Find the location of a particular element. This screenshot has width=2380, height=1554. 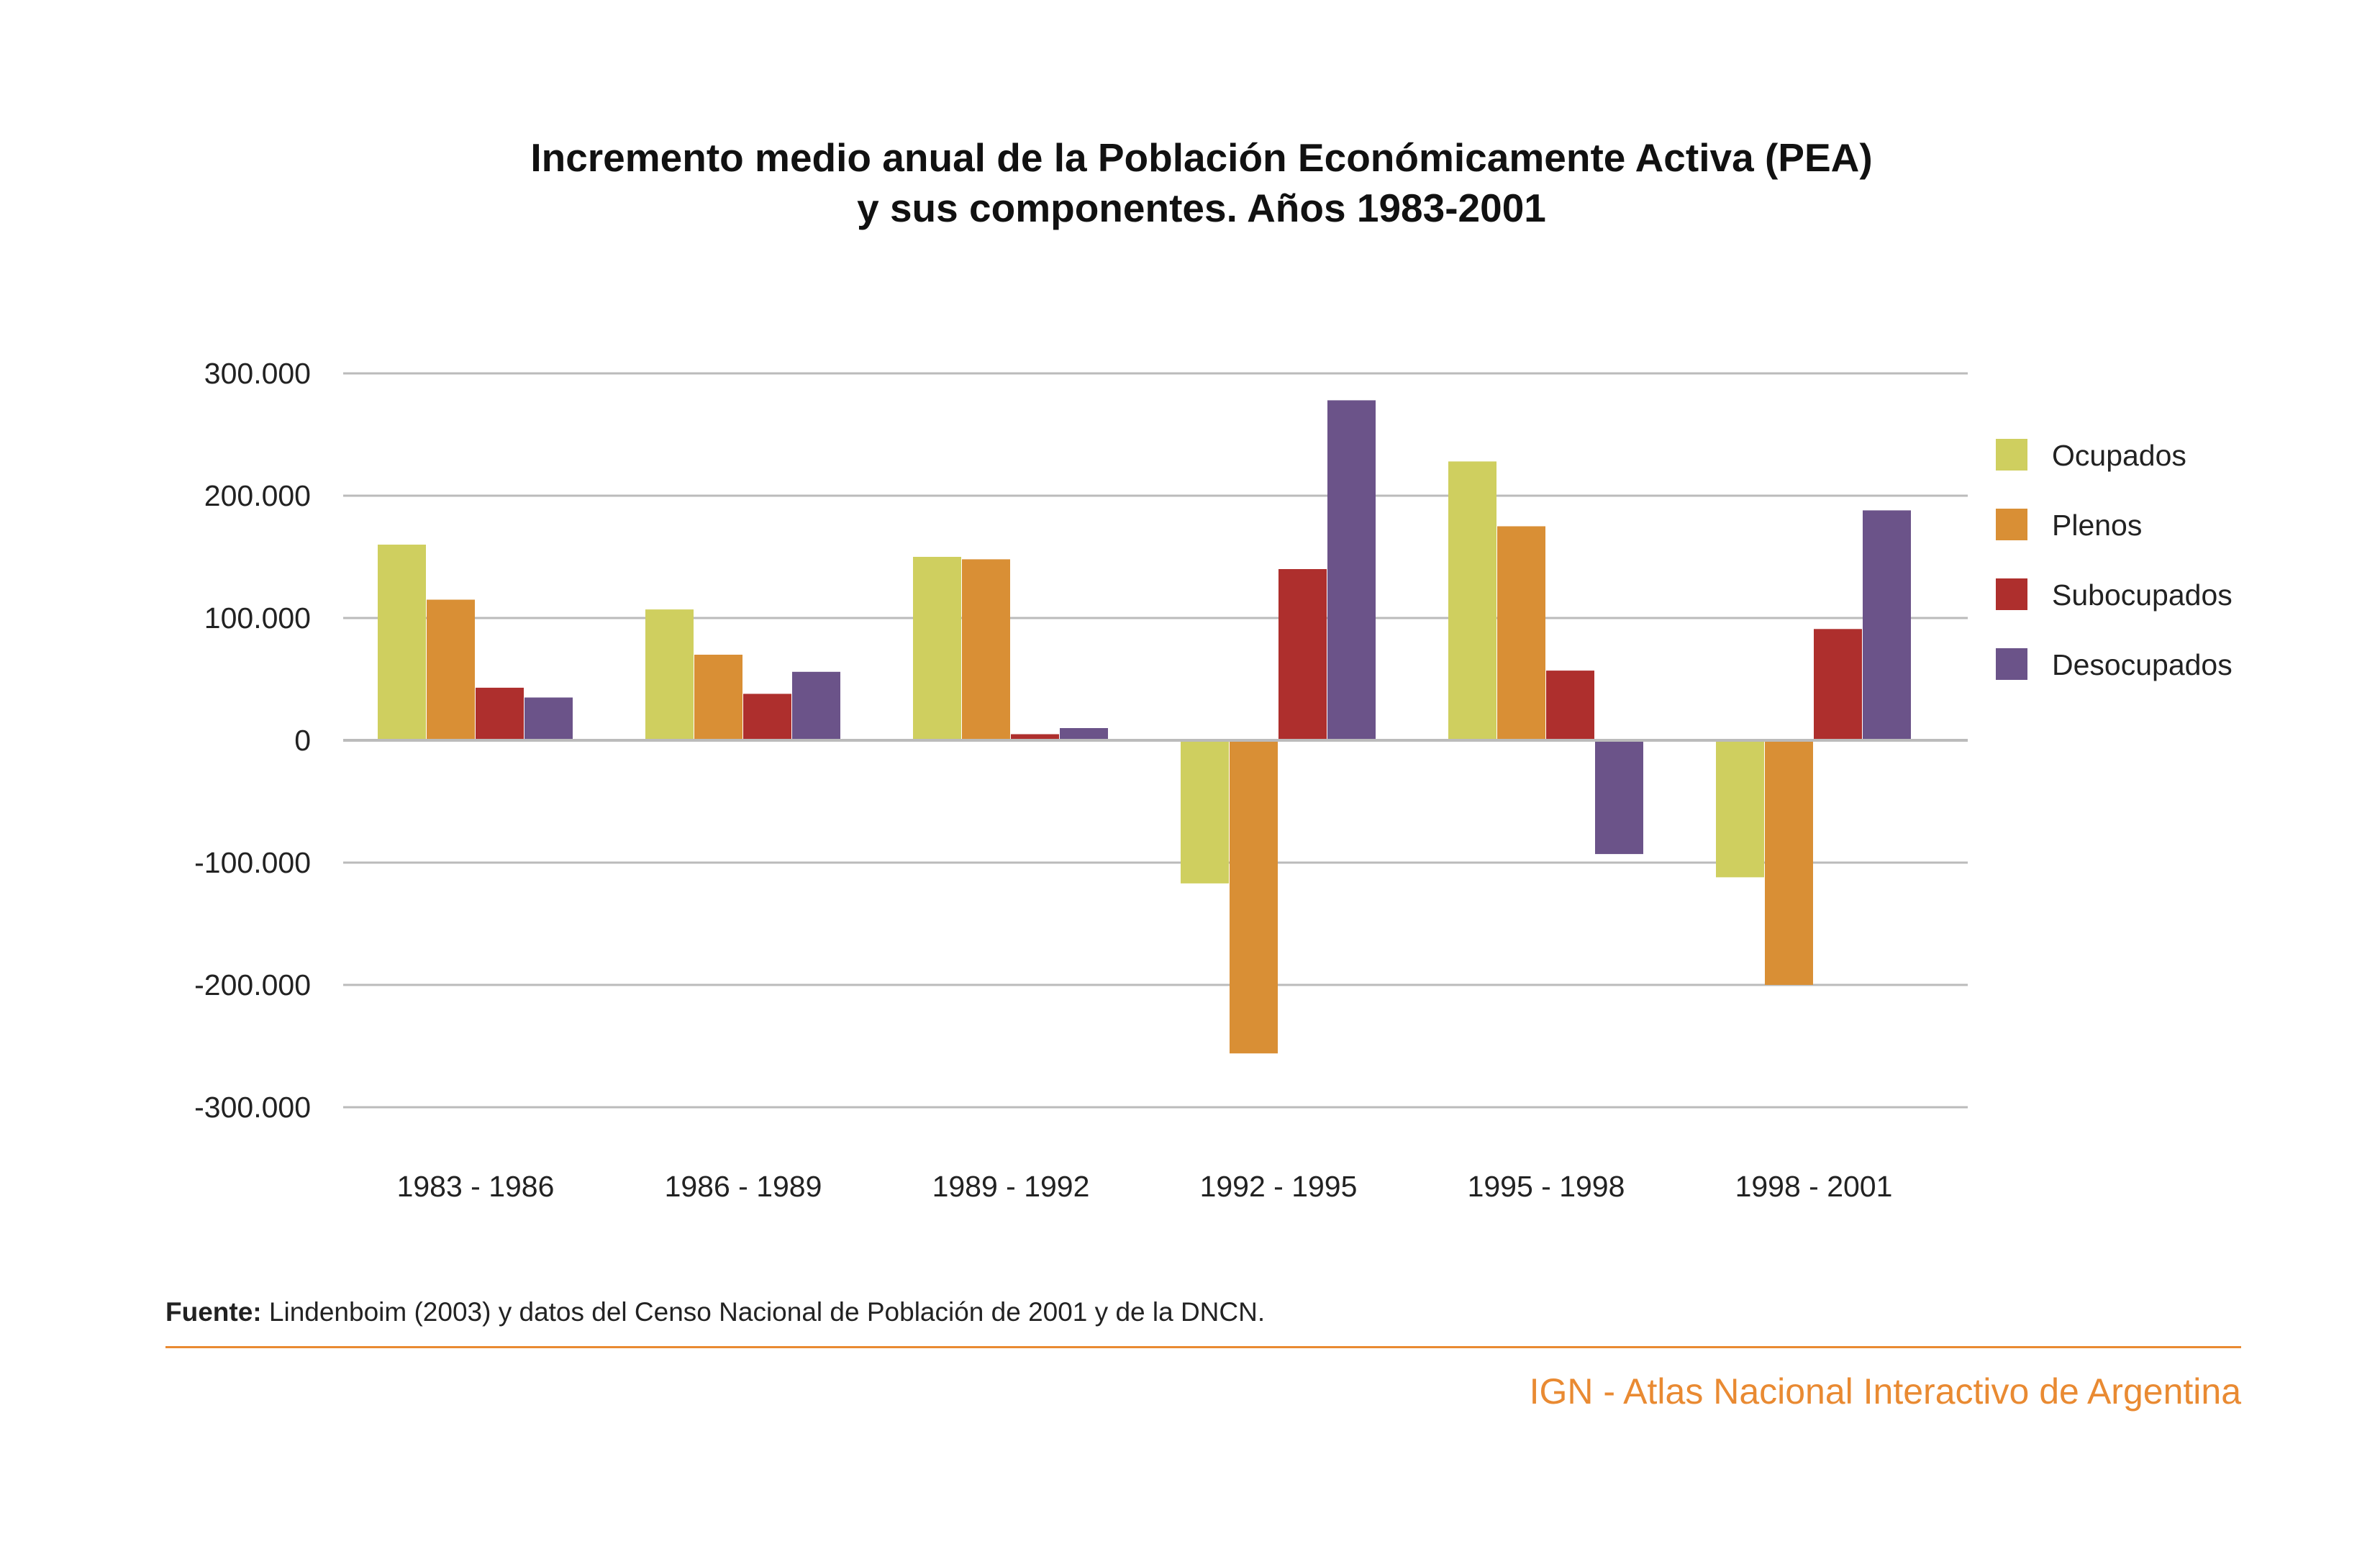

x-tick-label: 1983 - 1986 is located at coordinates (476, 1187).